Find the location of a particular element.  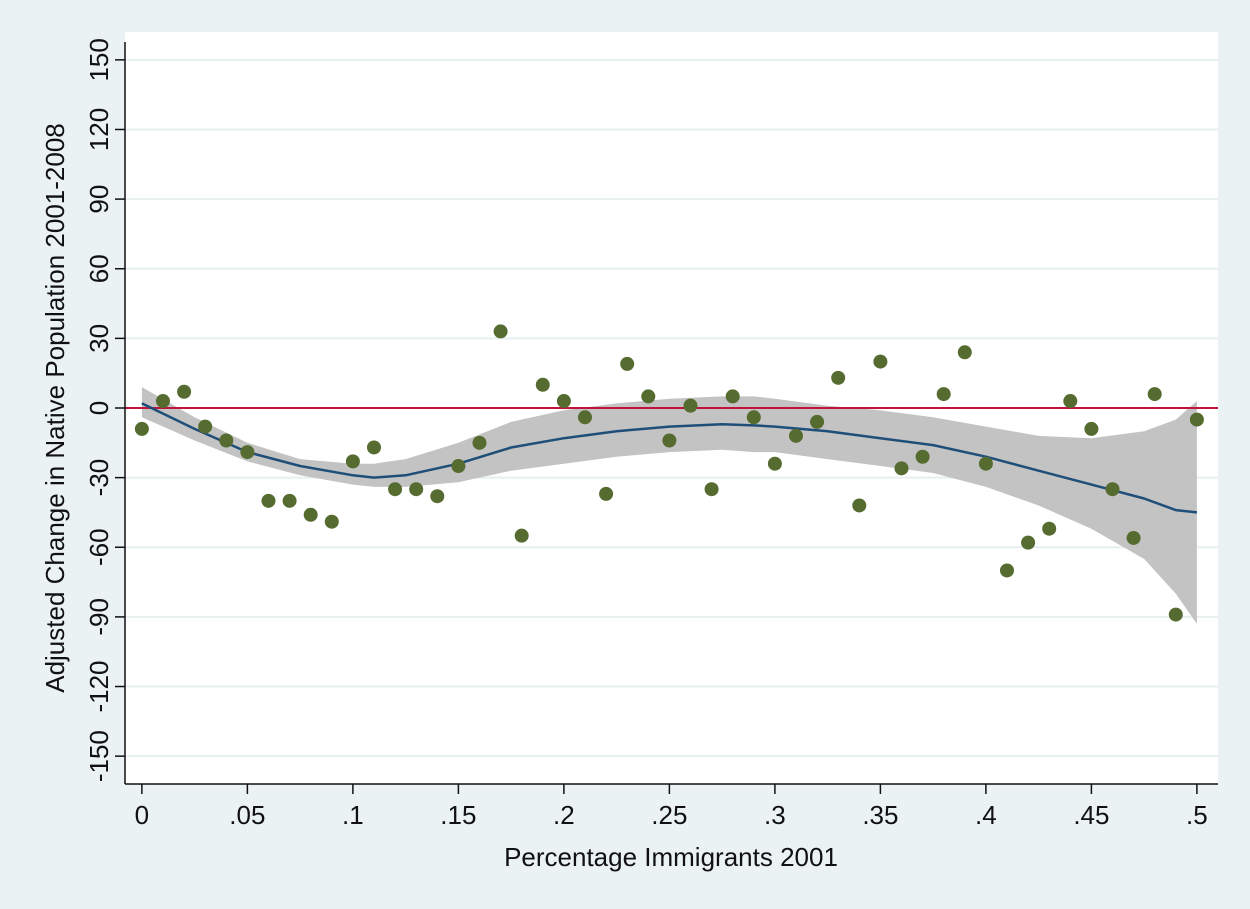

x-tick-labels: 0 .05 .1 .15 .2 .25 .3 .35 .4 .45 .5 is located at coordinates (671, 815).